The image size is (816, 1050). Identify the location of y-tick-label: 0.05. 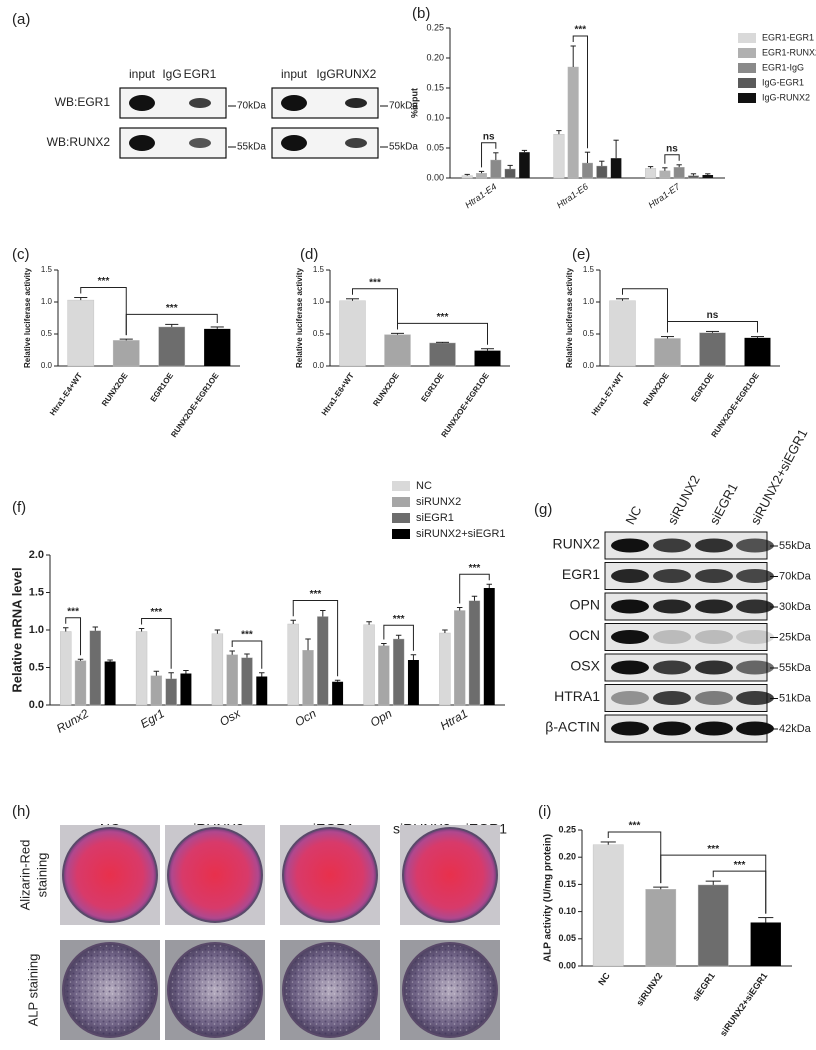
(567, 938).